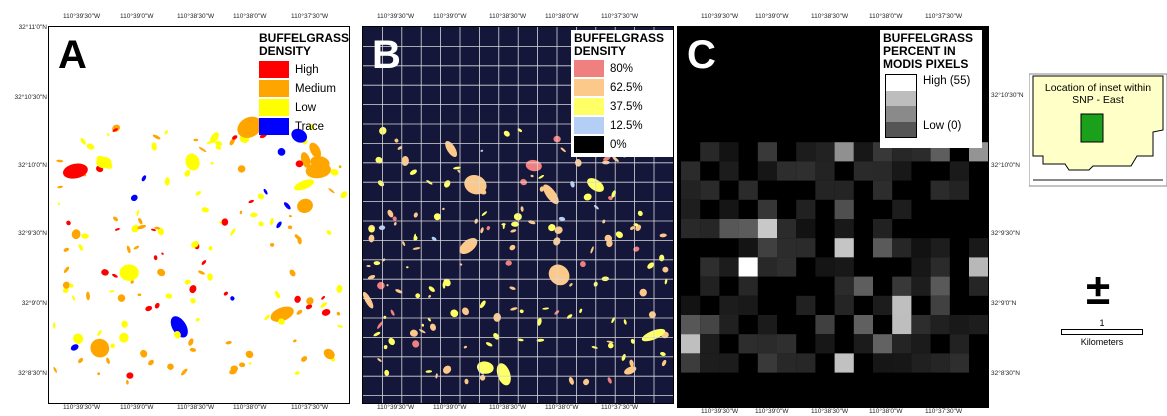  I want to click on legend-b: BUFFELGRASS DENSITY 80% 62.5% 37.5% 12.5% 0%, so click(622, 93).